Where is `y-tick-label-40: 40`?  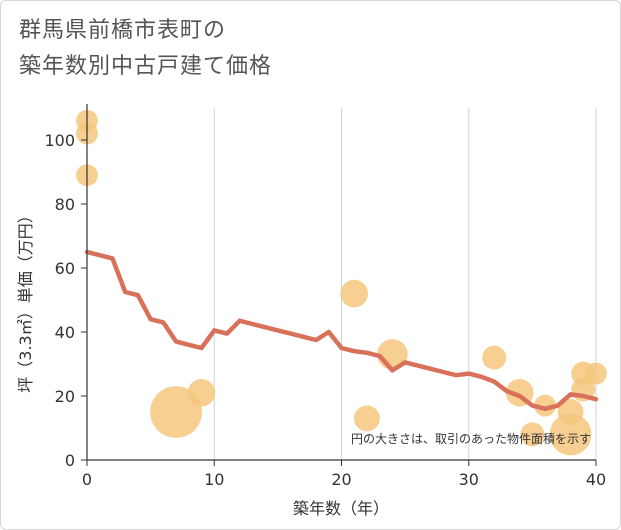 y-tick-label-40: 40 is located at coordinates (65, 332).